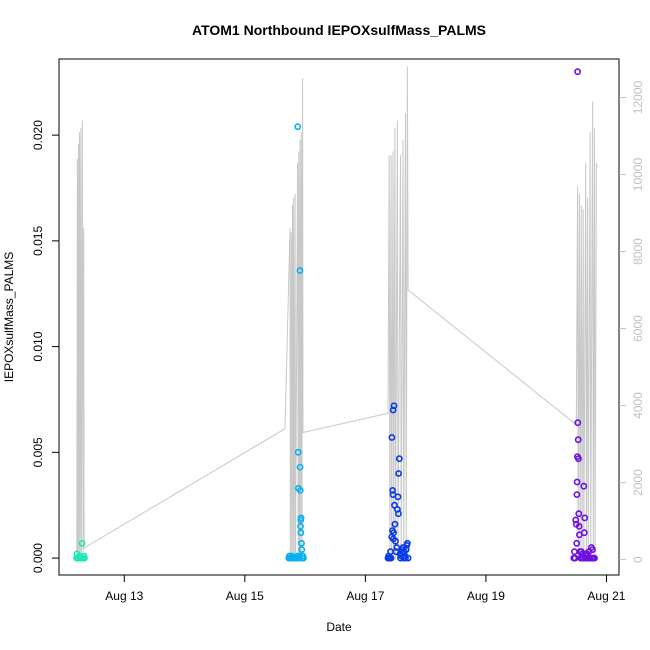  I want to click on x-axis-label: Date, so click(339, 627).